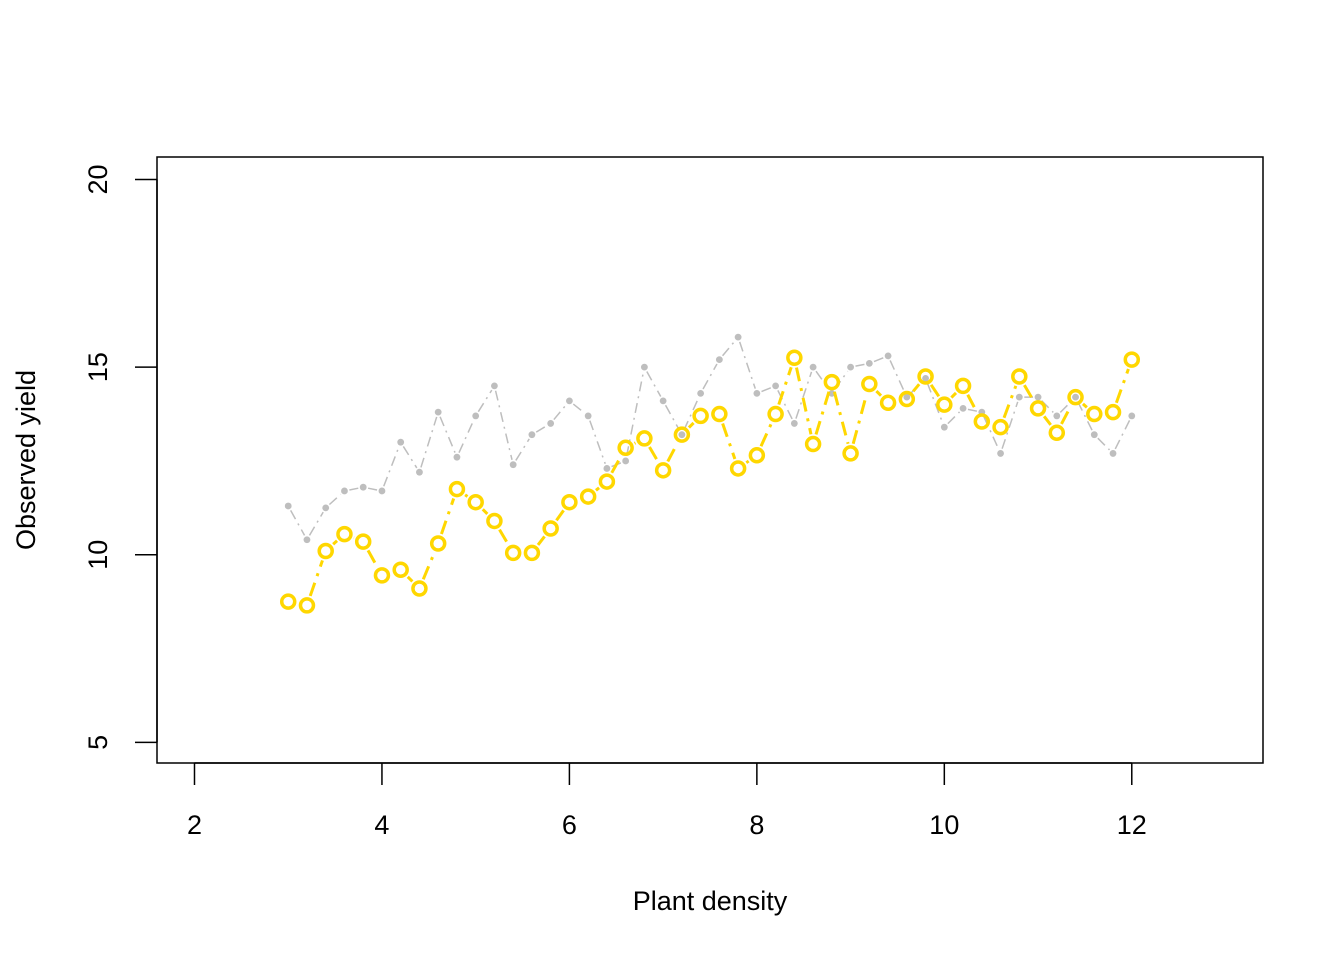  Describe the element at coordinates (98, 179) in the screenshot. I see `y-tick-label: 20` at that location.